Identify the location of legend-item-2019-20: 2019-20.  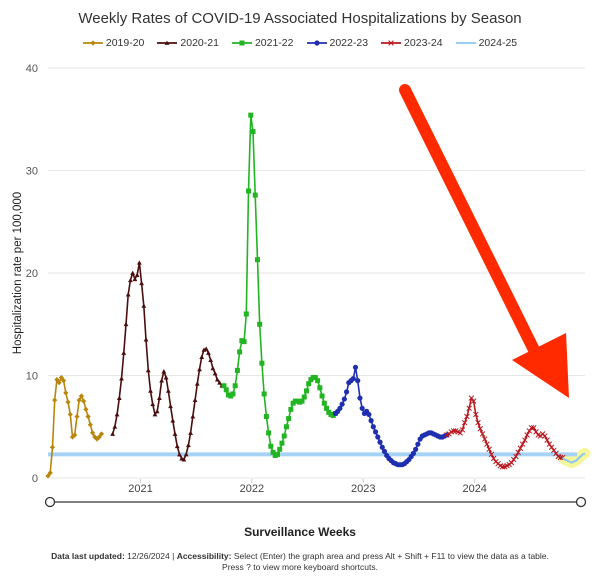
(113, 43).